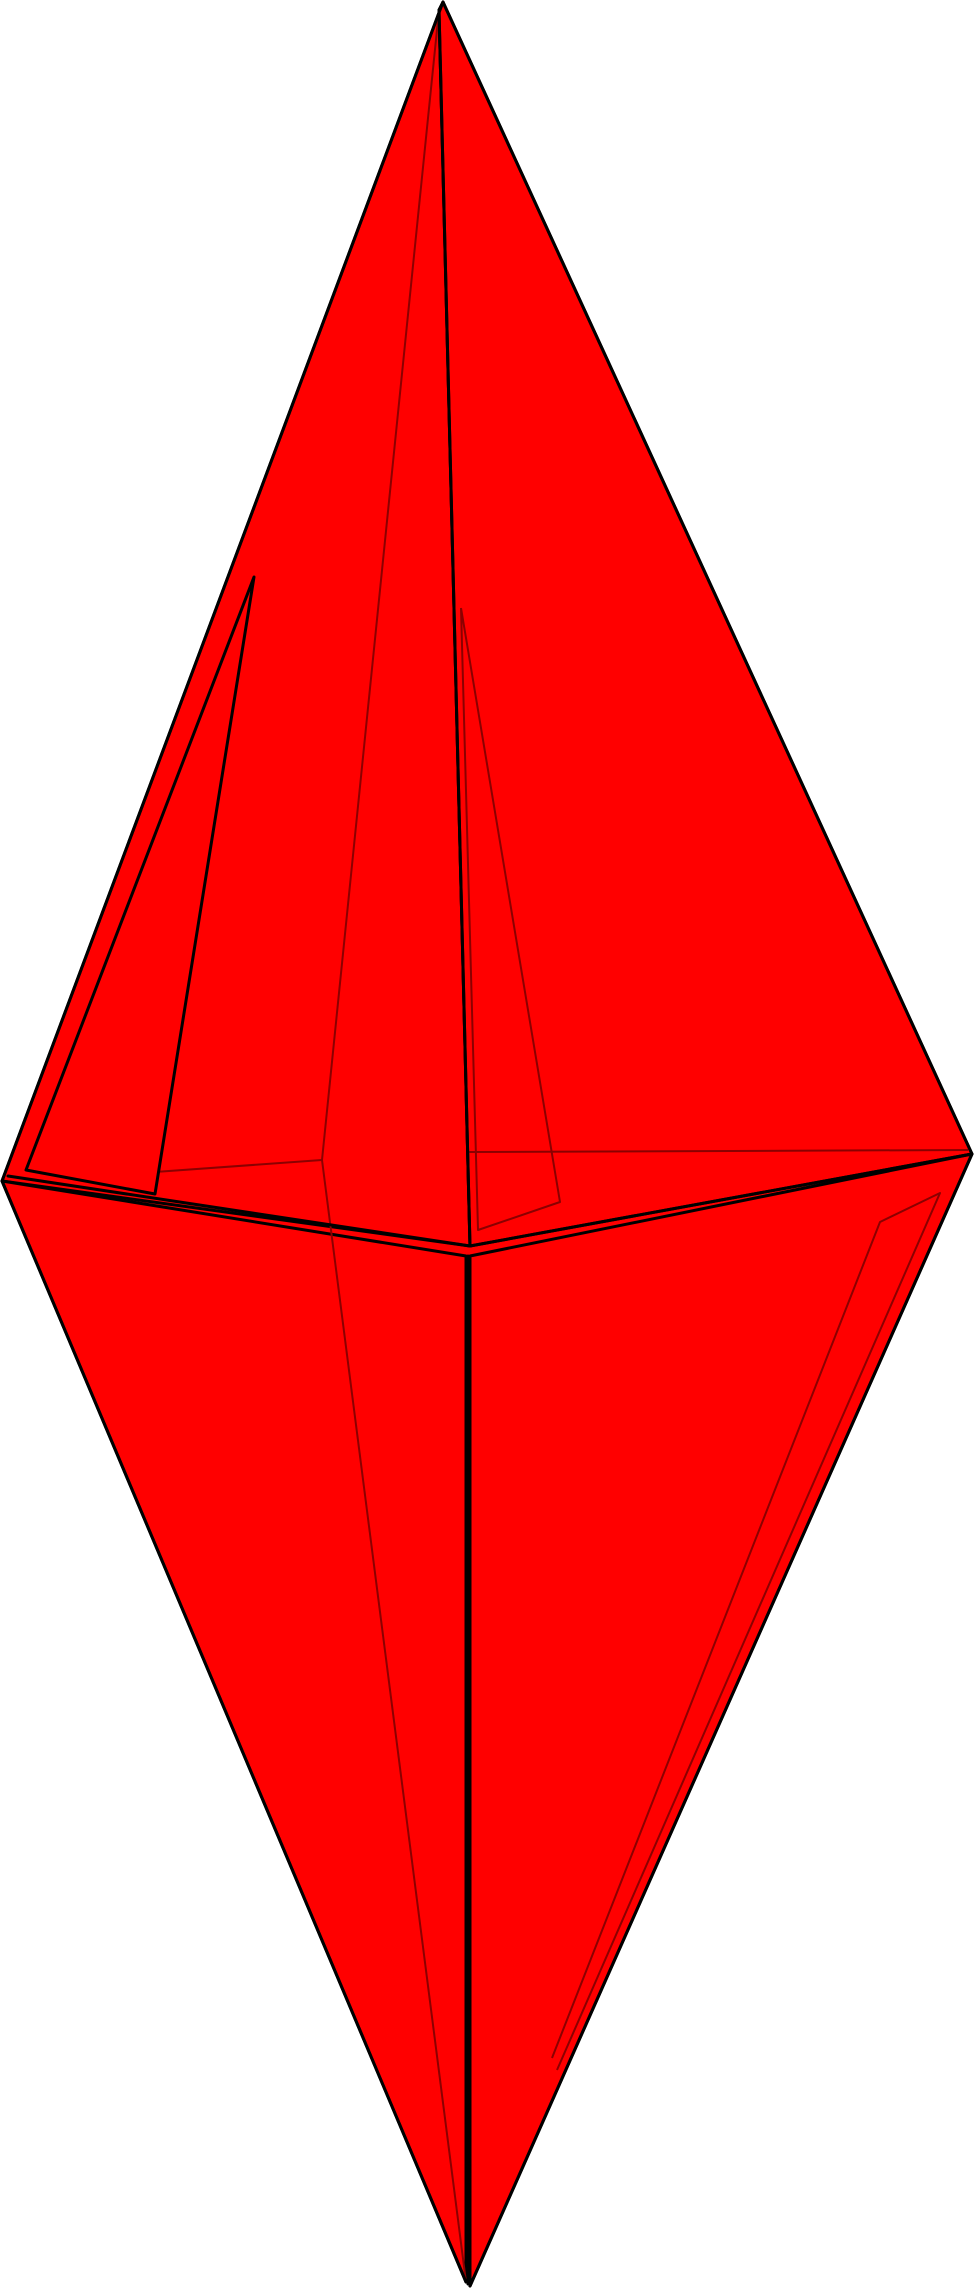 Image resolution: width=974 pixels, height=2288 pixels. What do you see at coordinates (454, 628) in the screenshot?
I see `edge-apex-front` at bounding box center [454, 628].